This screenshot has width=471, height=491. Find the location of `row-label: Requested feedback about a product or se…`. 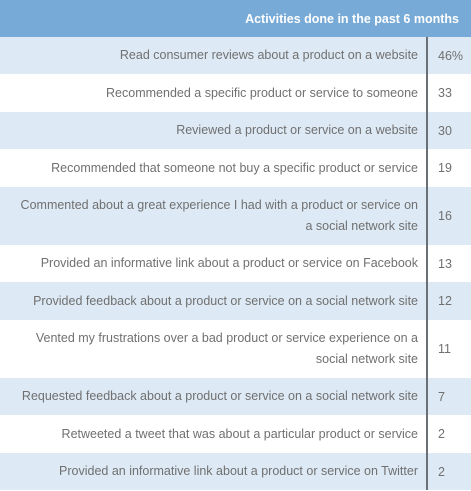

row-label: Requested feedback about a product or se… is located at coordinates (219, 396).